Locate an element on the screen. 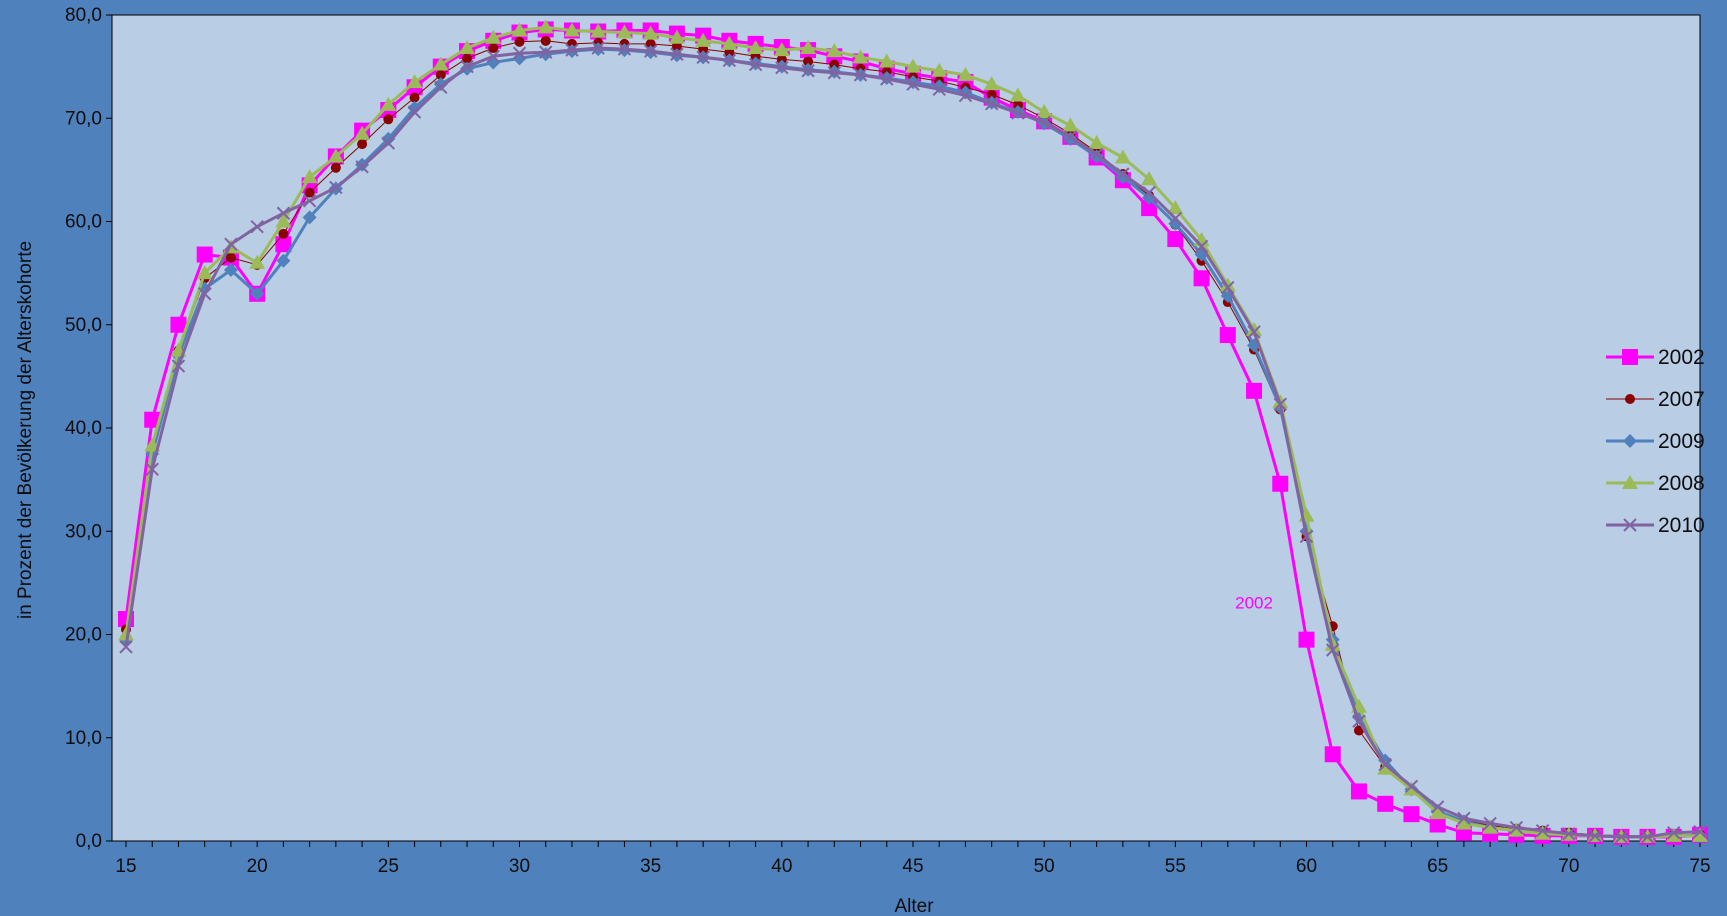  x-axis: 15 20 25 30 35 40 45 50 55 60 65 70 75 is located at coordinates (913, 859).